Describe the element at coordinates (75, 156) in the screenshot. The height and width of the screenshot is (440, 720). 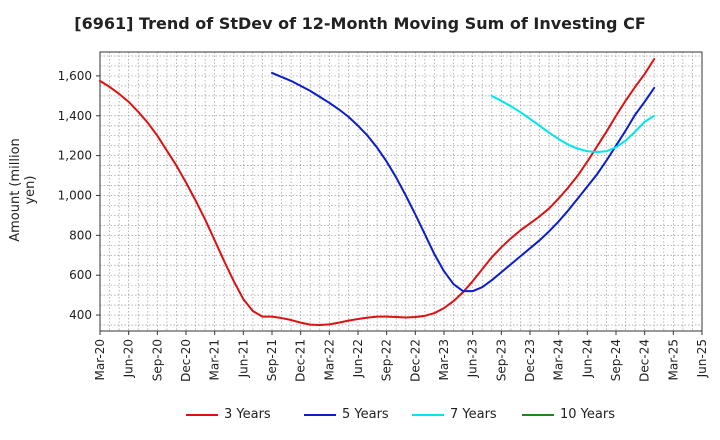
I see `y-tick-label: 1,200` at that location.